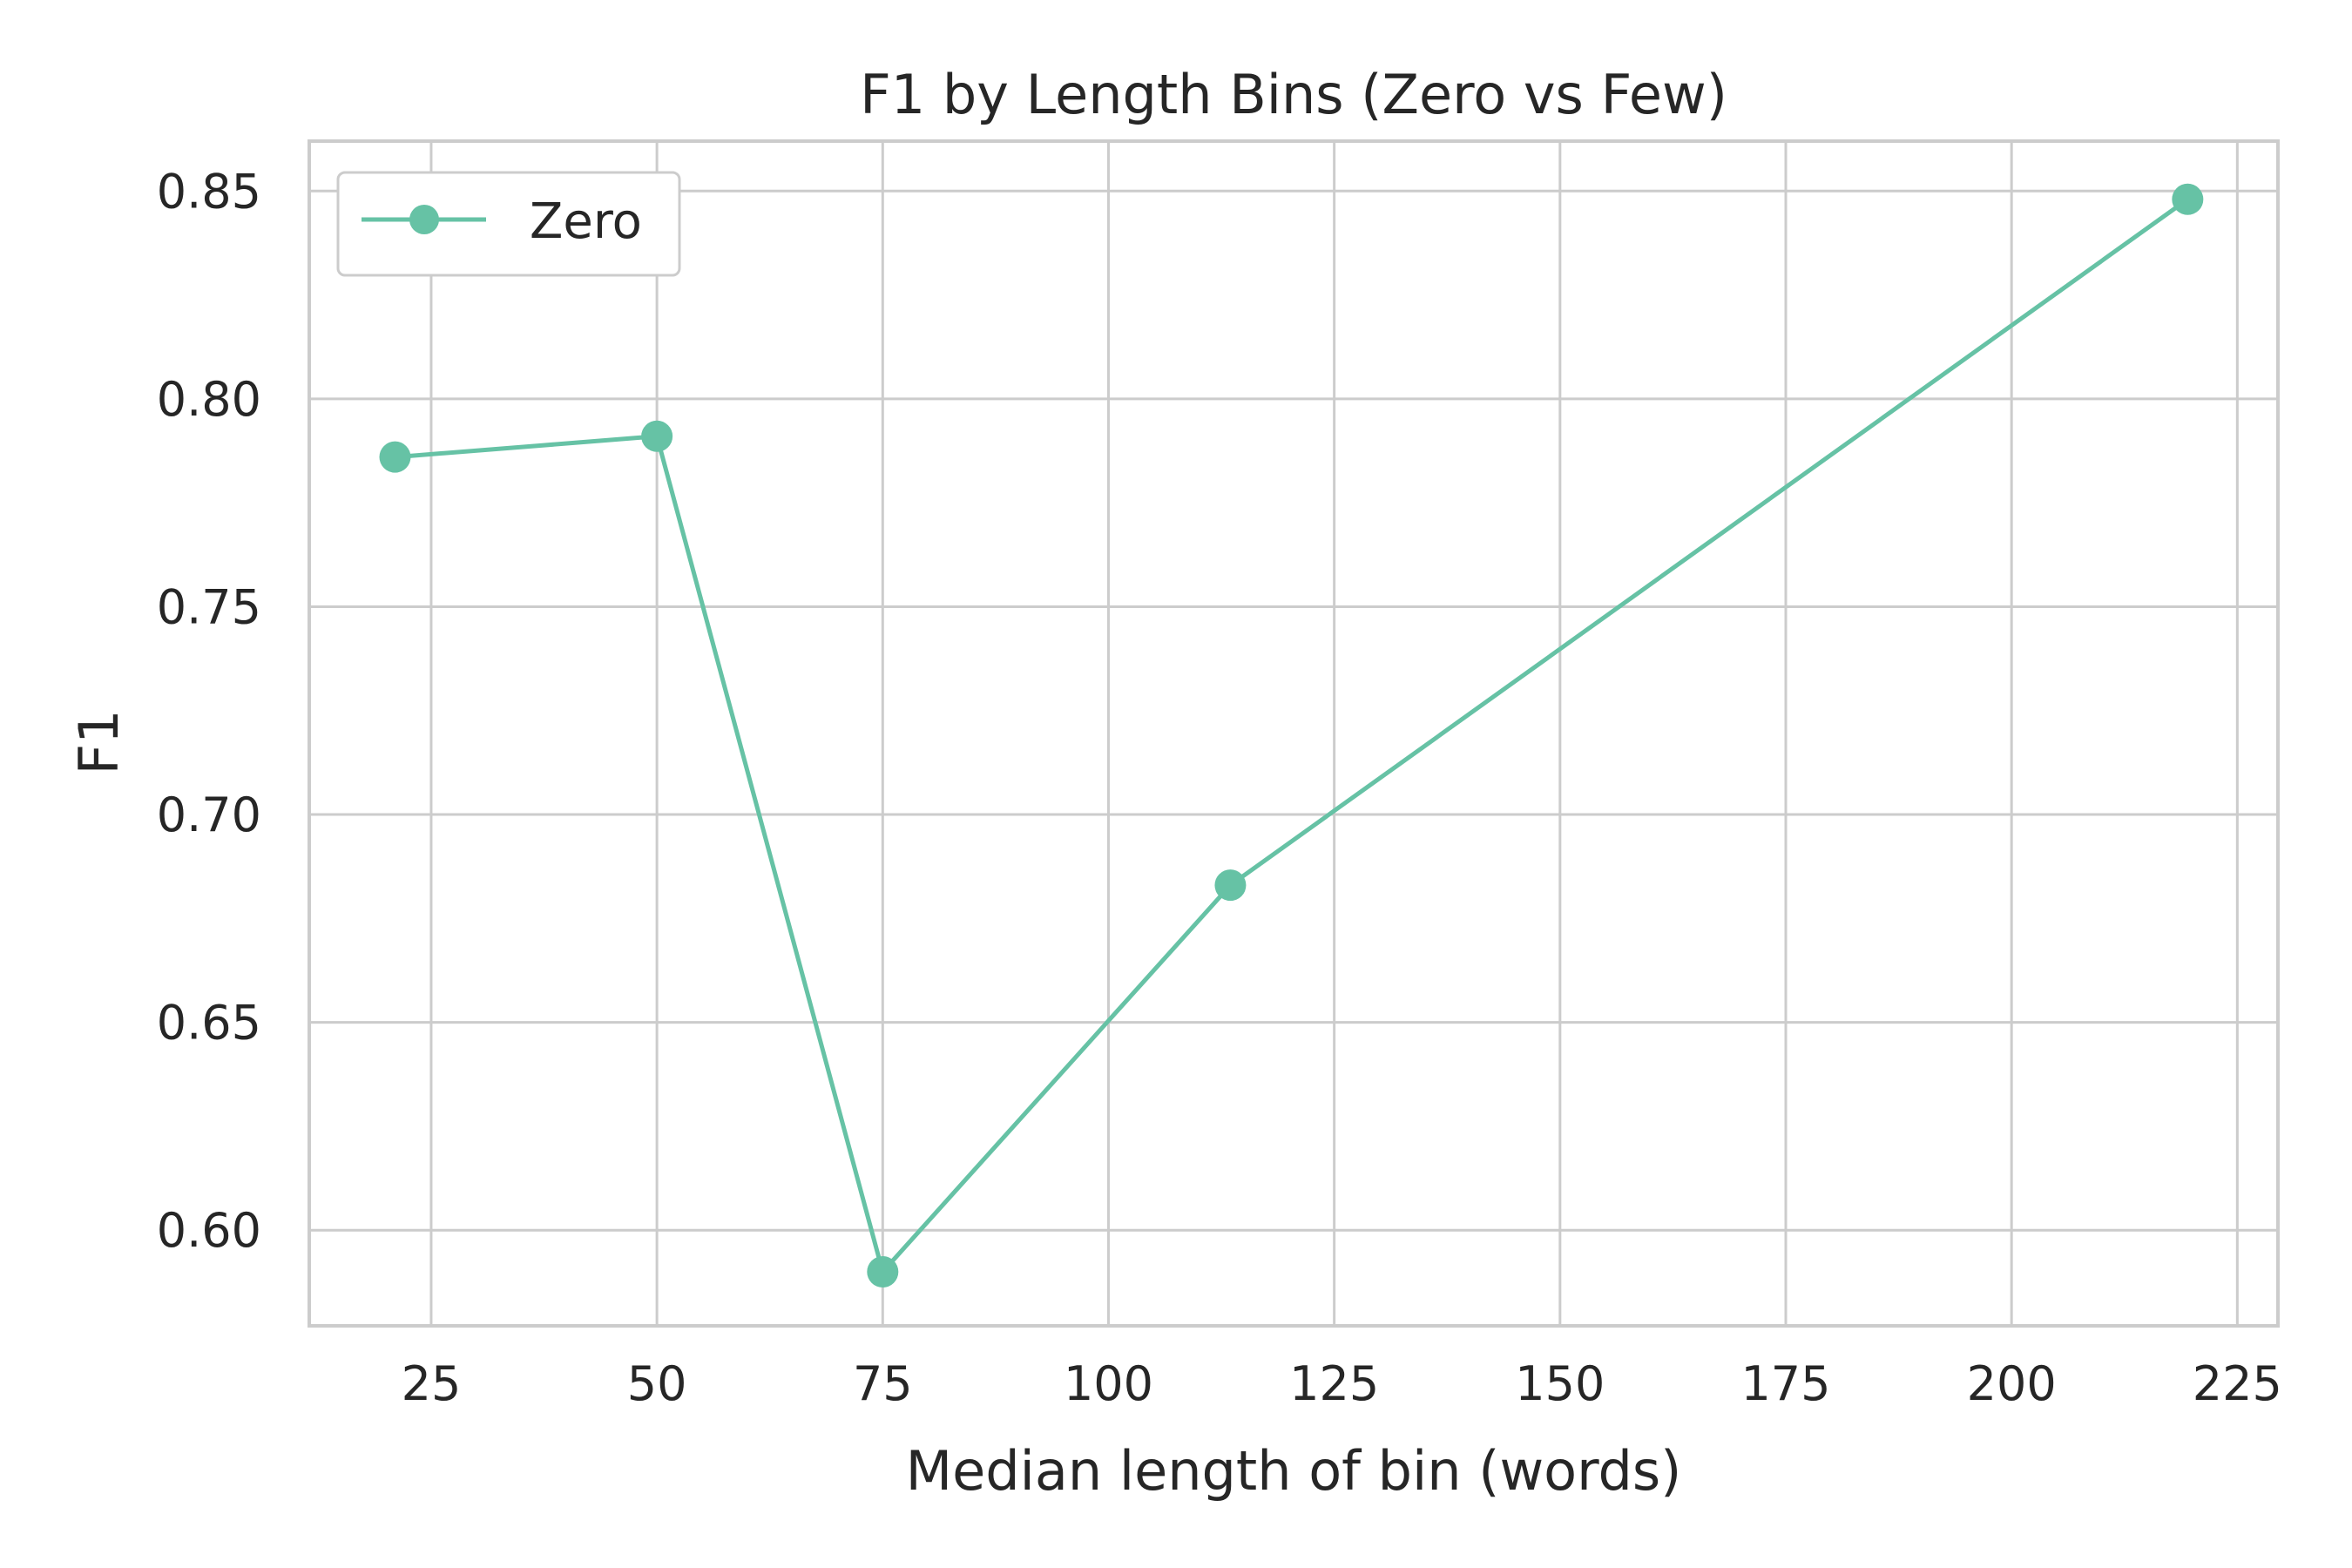 The width and height of the screenshot is (2352, 1568). Describe the element at coordinates (209, 1024) in the screenshot. I see `y-tick-label: 0.65` at that location.